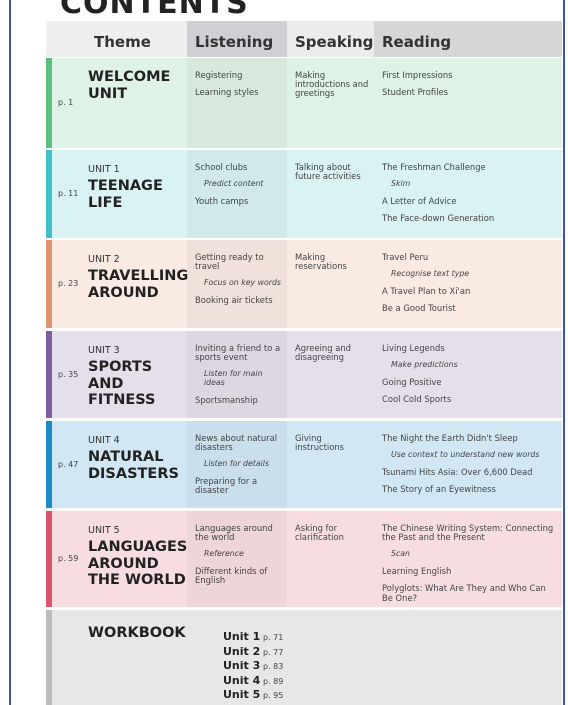 The image size is (568, 705). I want to click on reading-cell: First Impressions Student Profiles, so click(468, 81).